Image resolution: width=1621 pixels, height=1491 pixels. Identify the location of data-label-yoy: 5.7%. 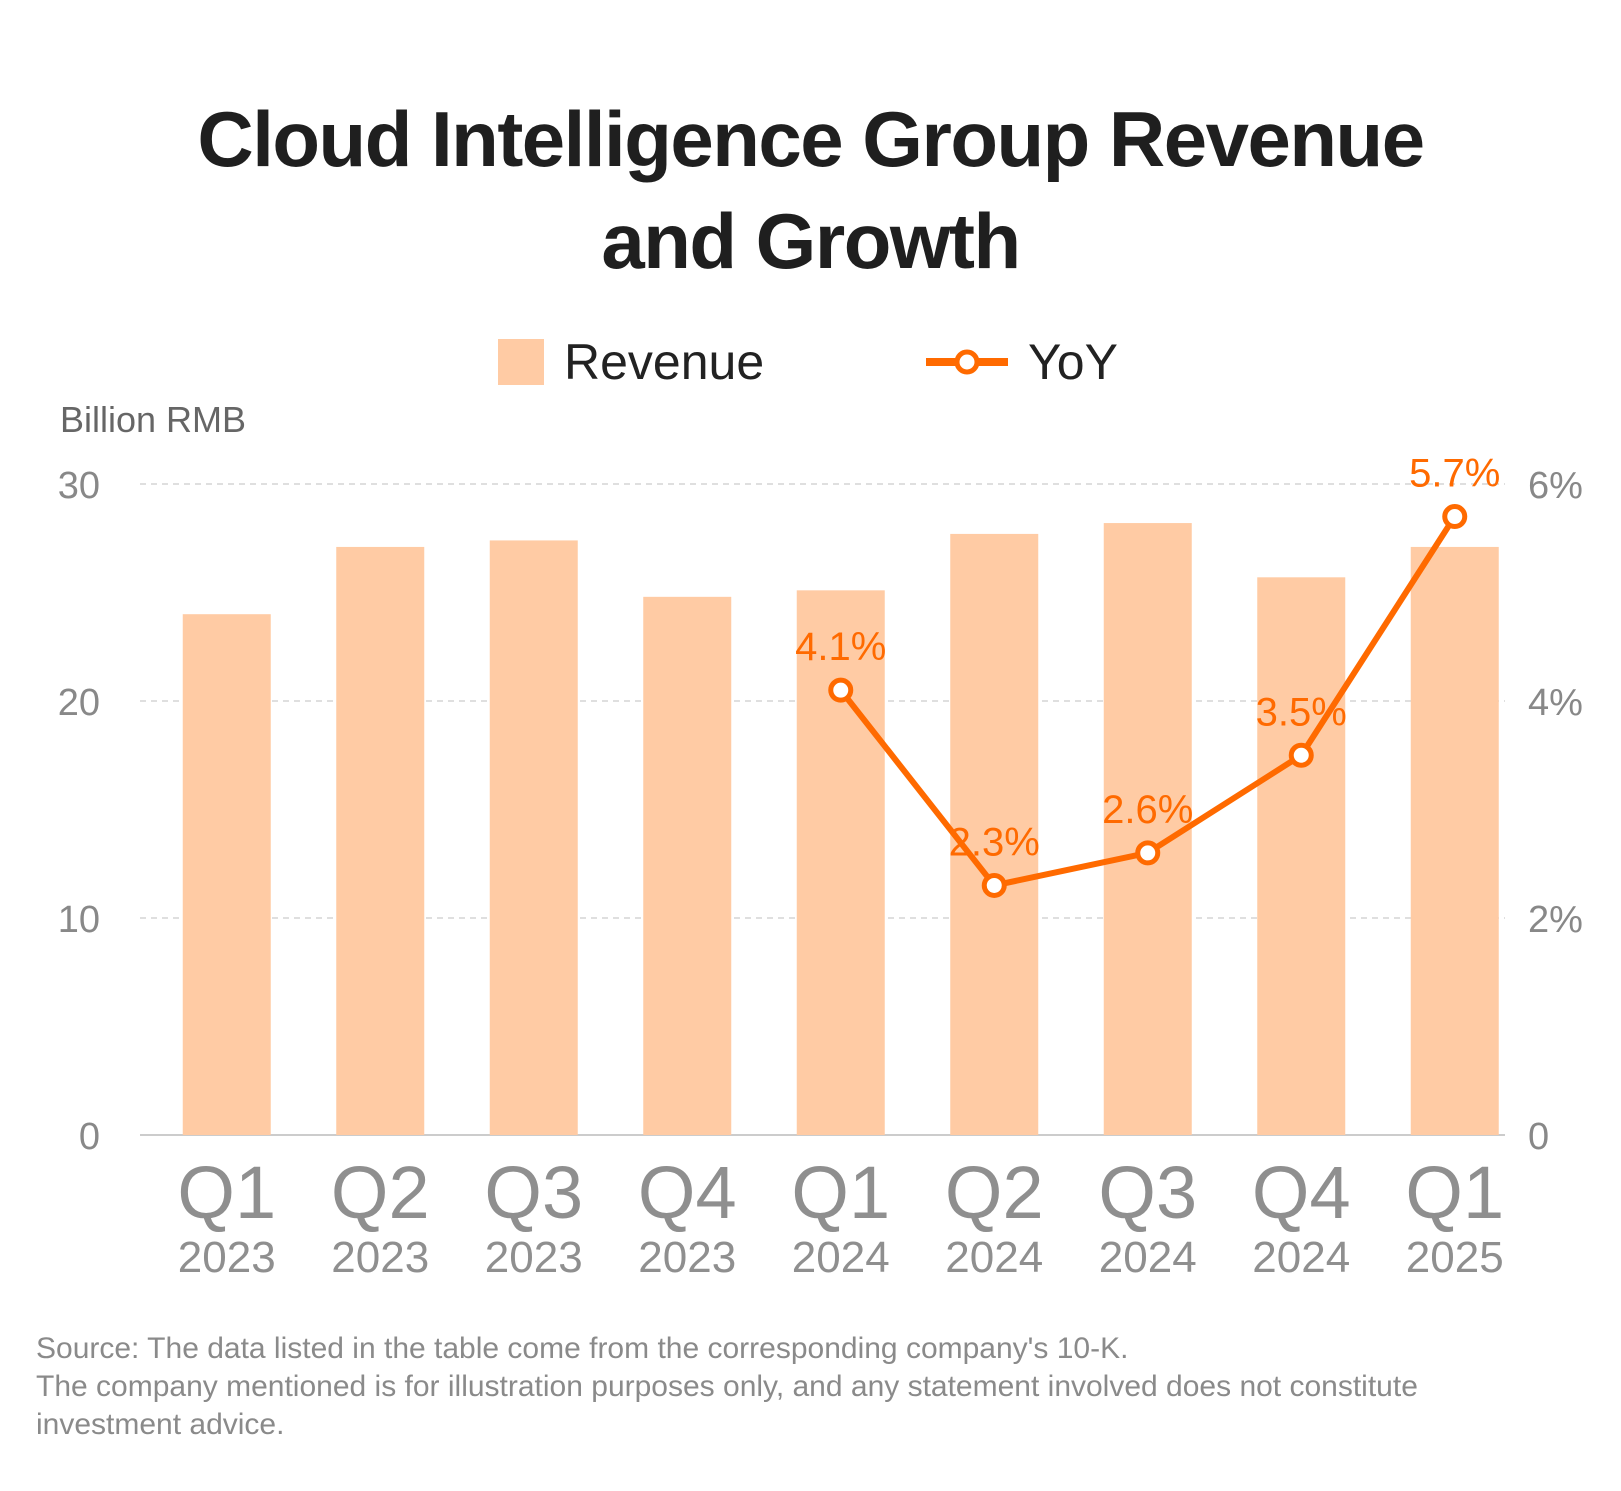
(1454, 474).